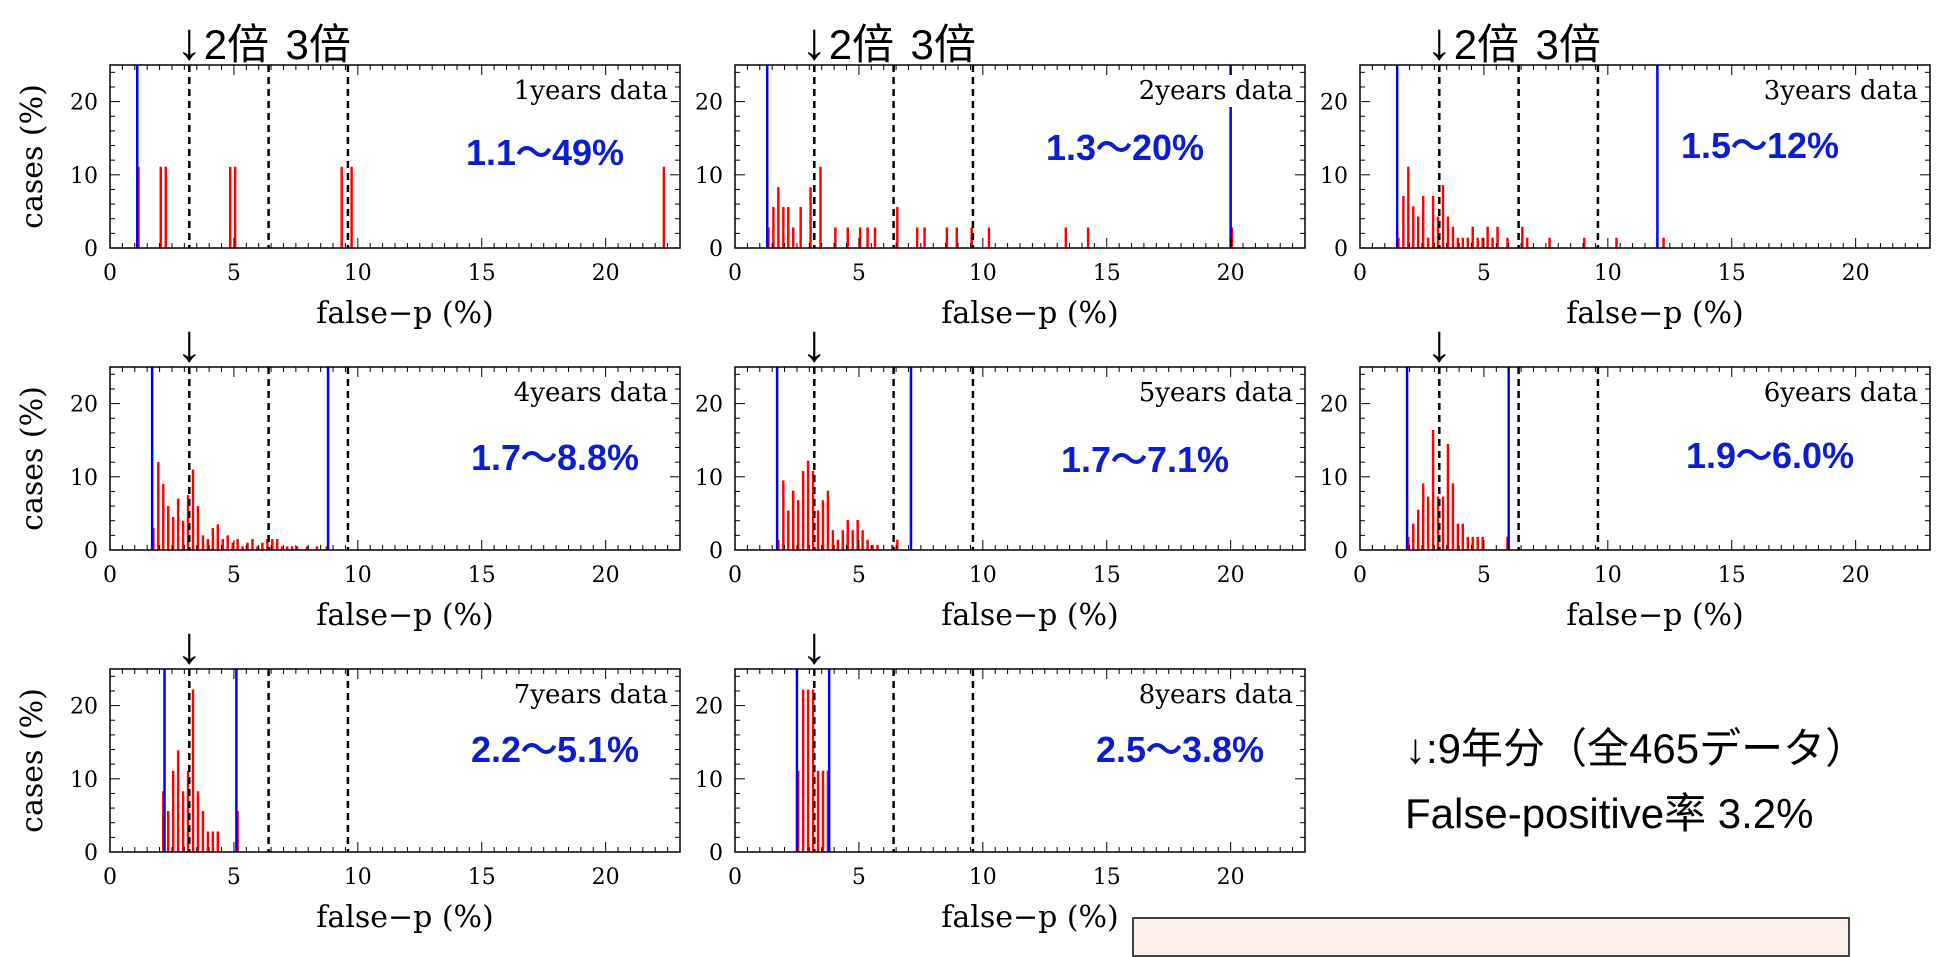 This screenshot has height=957, width=1937. I want to click on top-label-2x: 2倍, so click(1486, 44).